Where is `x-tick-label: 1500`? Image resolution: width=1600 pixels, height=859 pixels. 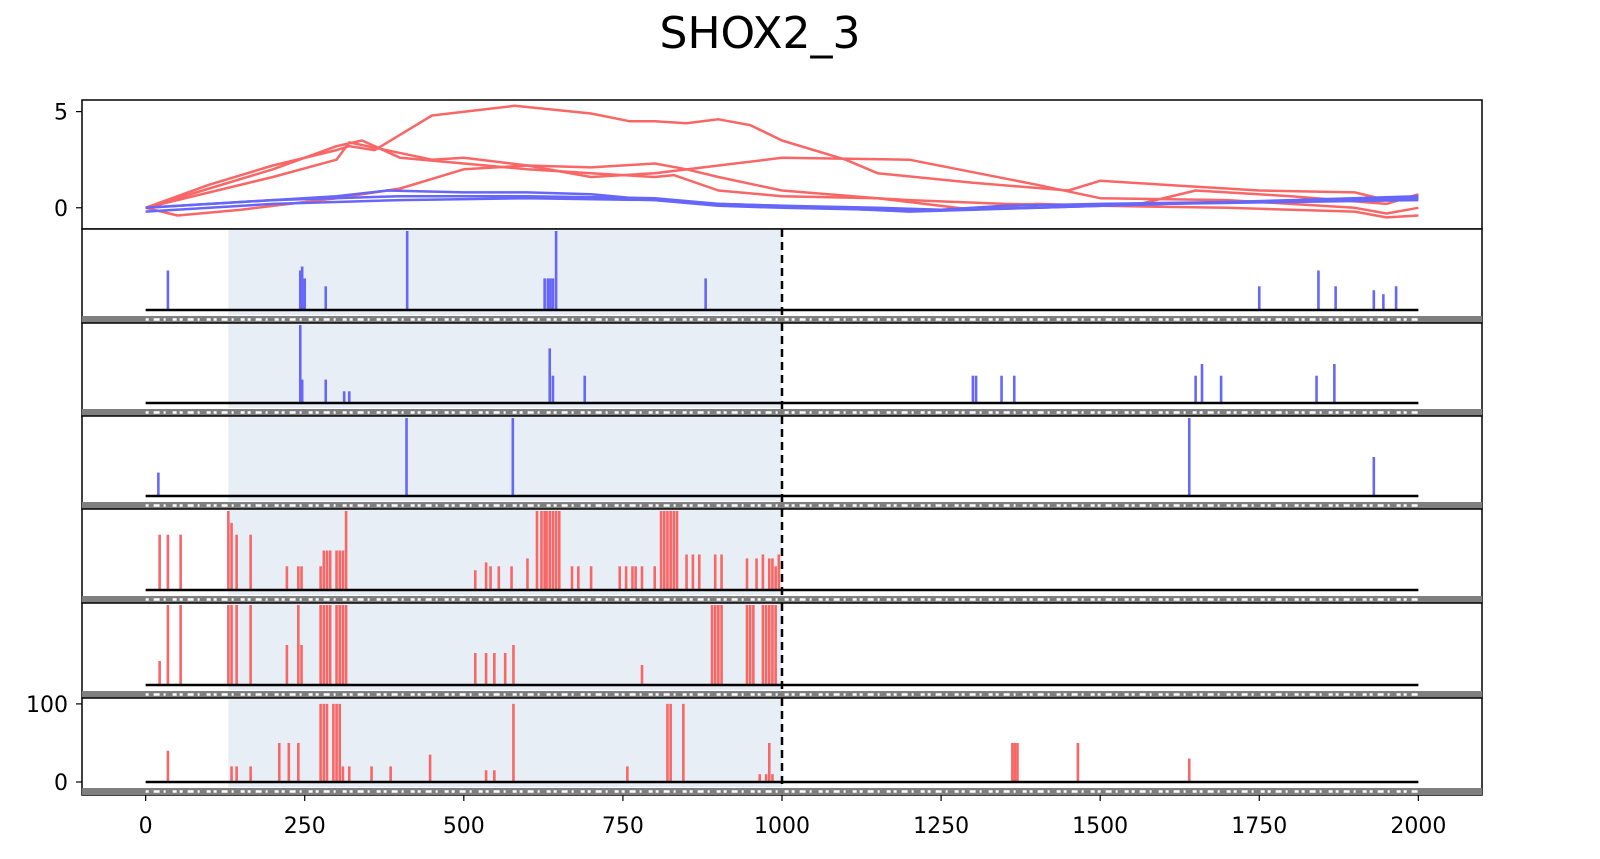 x-tick-label: 1500 is located at coordinates (1100, 826).